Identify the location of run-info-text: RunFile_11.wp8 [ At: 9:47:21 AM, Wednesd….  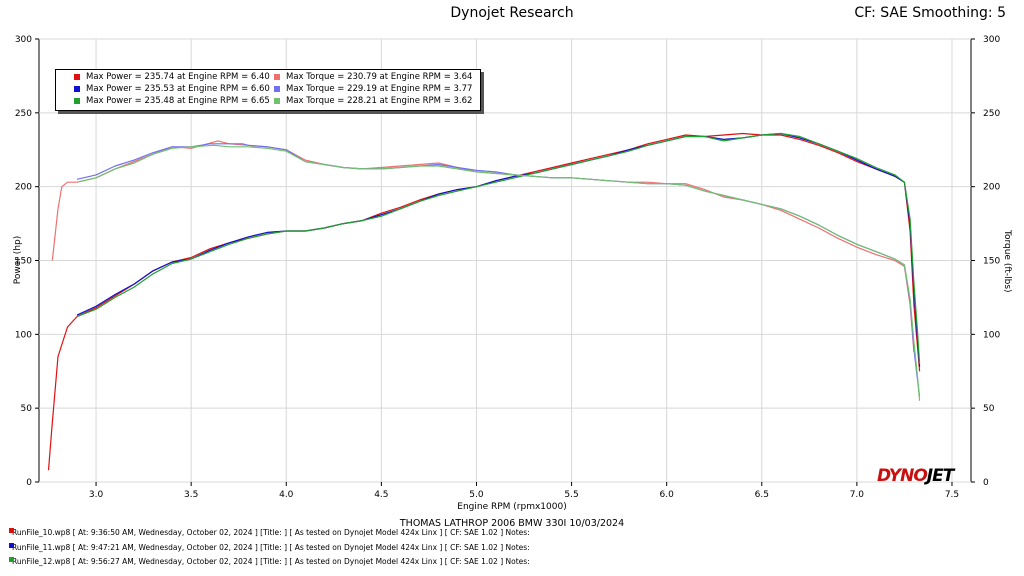
(271, 547).